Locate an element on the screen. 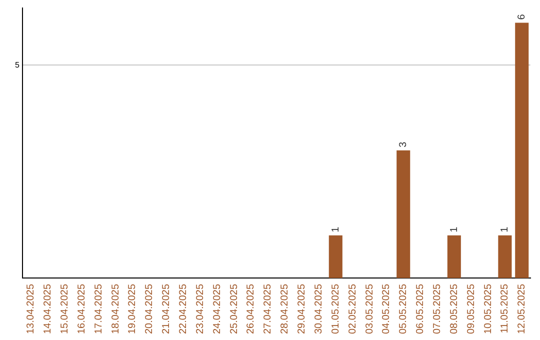 The image size is (540, 340). x-tick-label: 25.04.2025 is located at coordinates (234, 309).